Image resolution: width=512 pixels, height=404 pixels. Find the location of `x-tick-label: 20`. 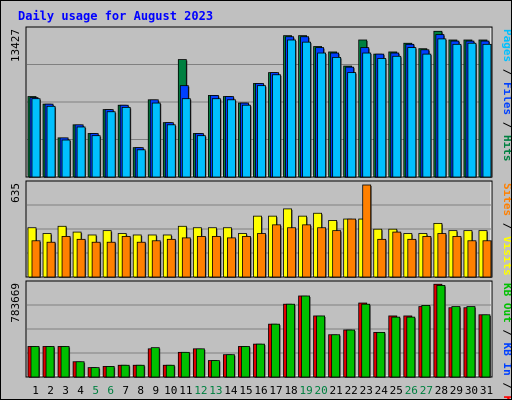

x-tick-label: 20 is located at coordinates (321, 390).